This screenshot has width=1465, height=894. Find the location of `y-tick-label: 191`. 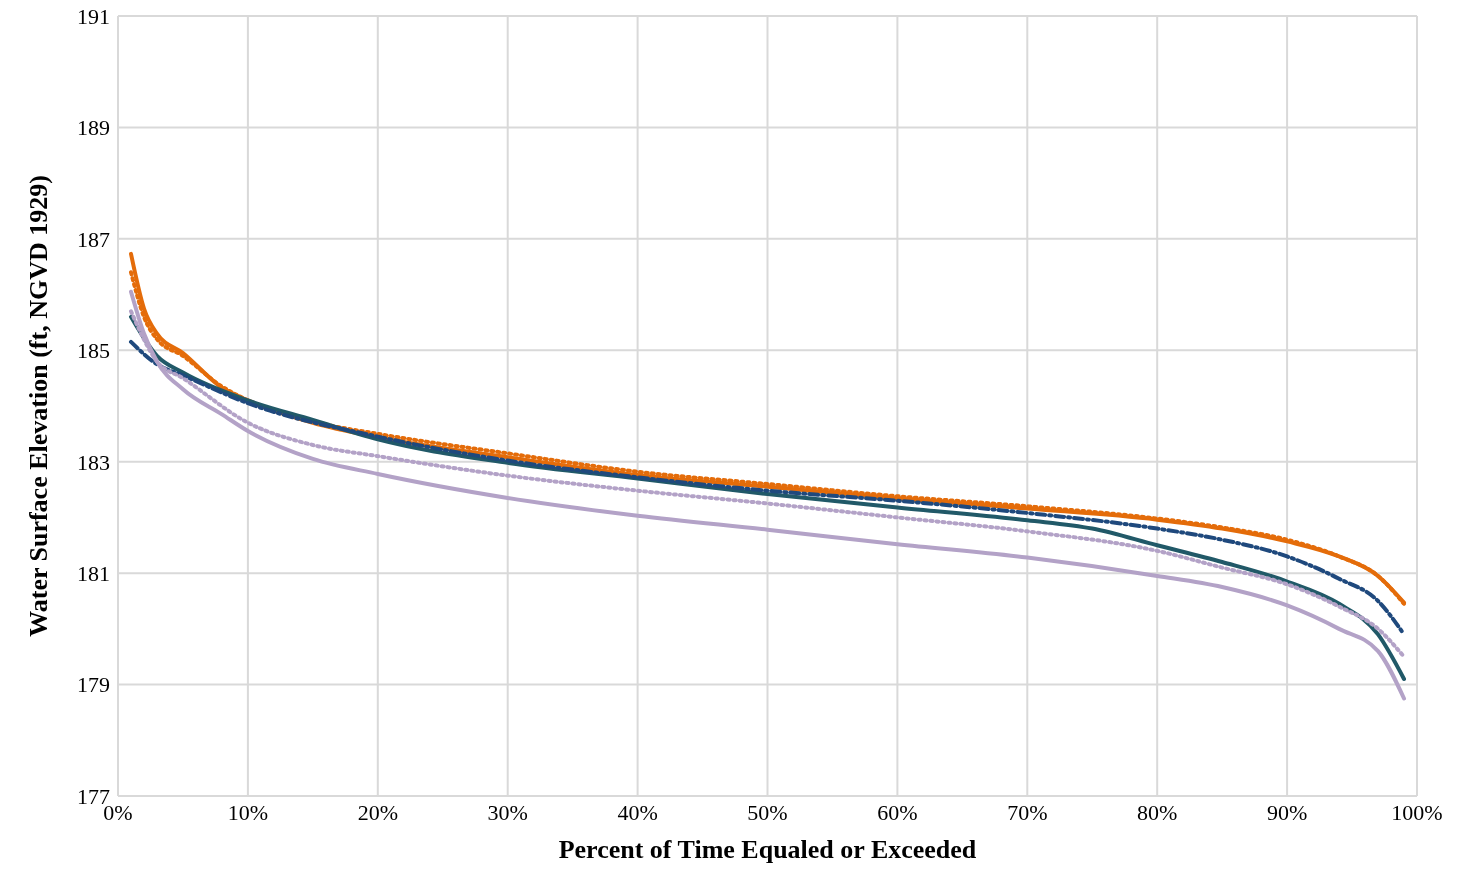

y-tick-label: 191 is located at coordinates (93, 16).